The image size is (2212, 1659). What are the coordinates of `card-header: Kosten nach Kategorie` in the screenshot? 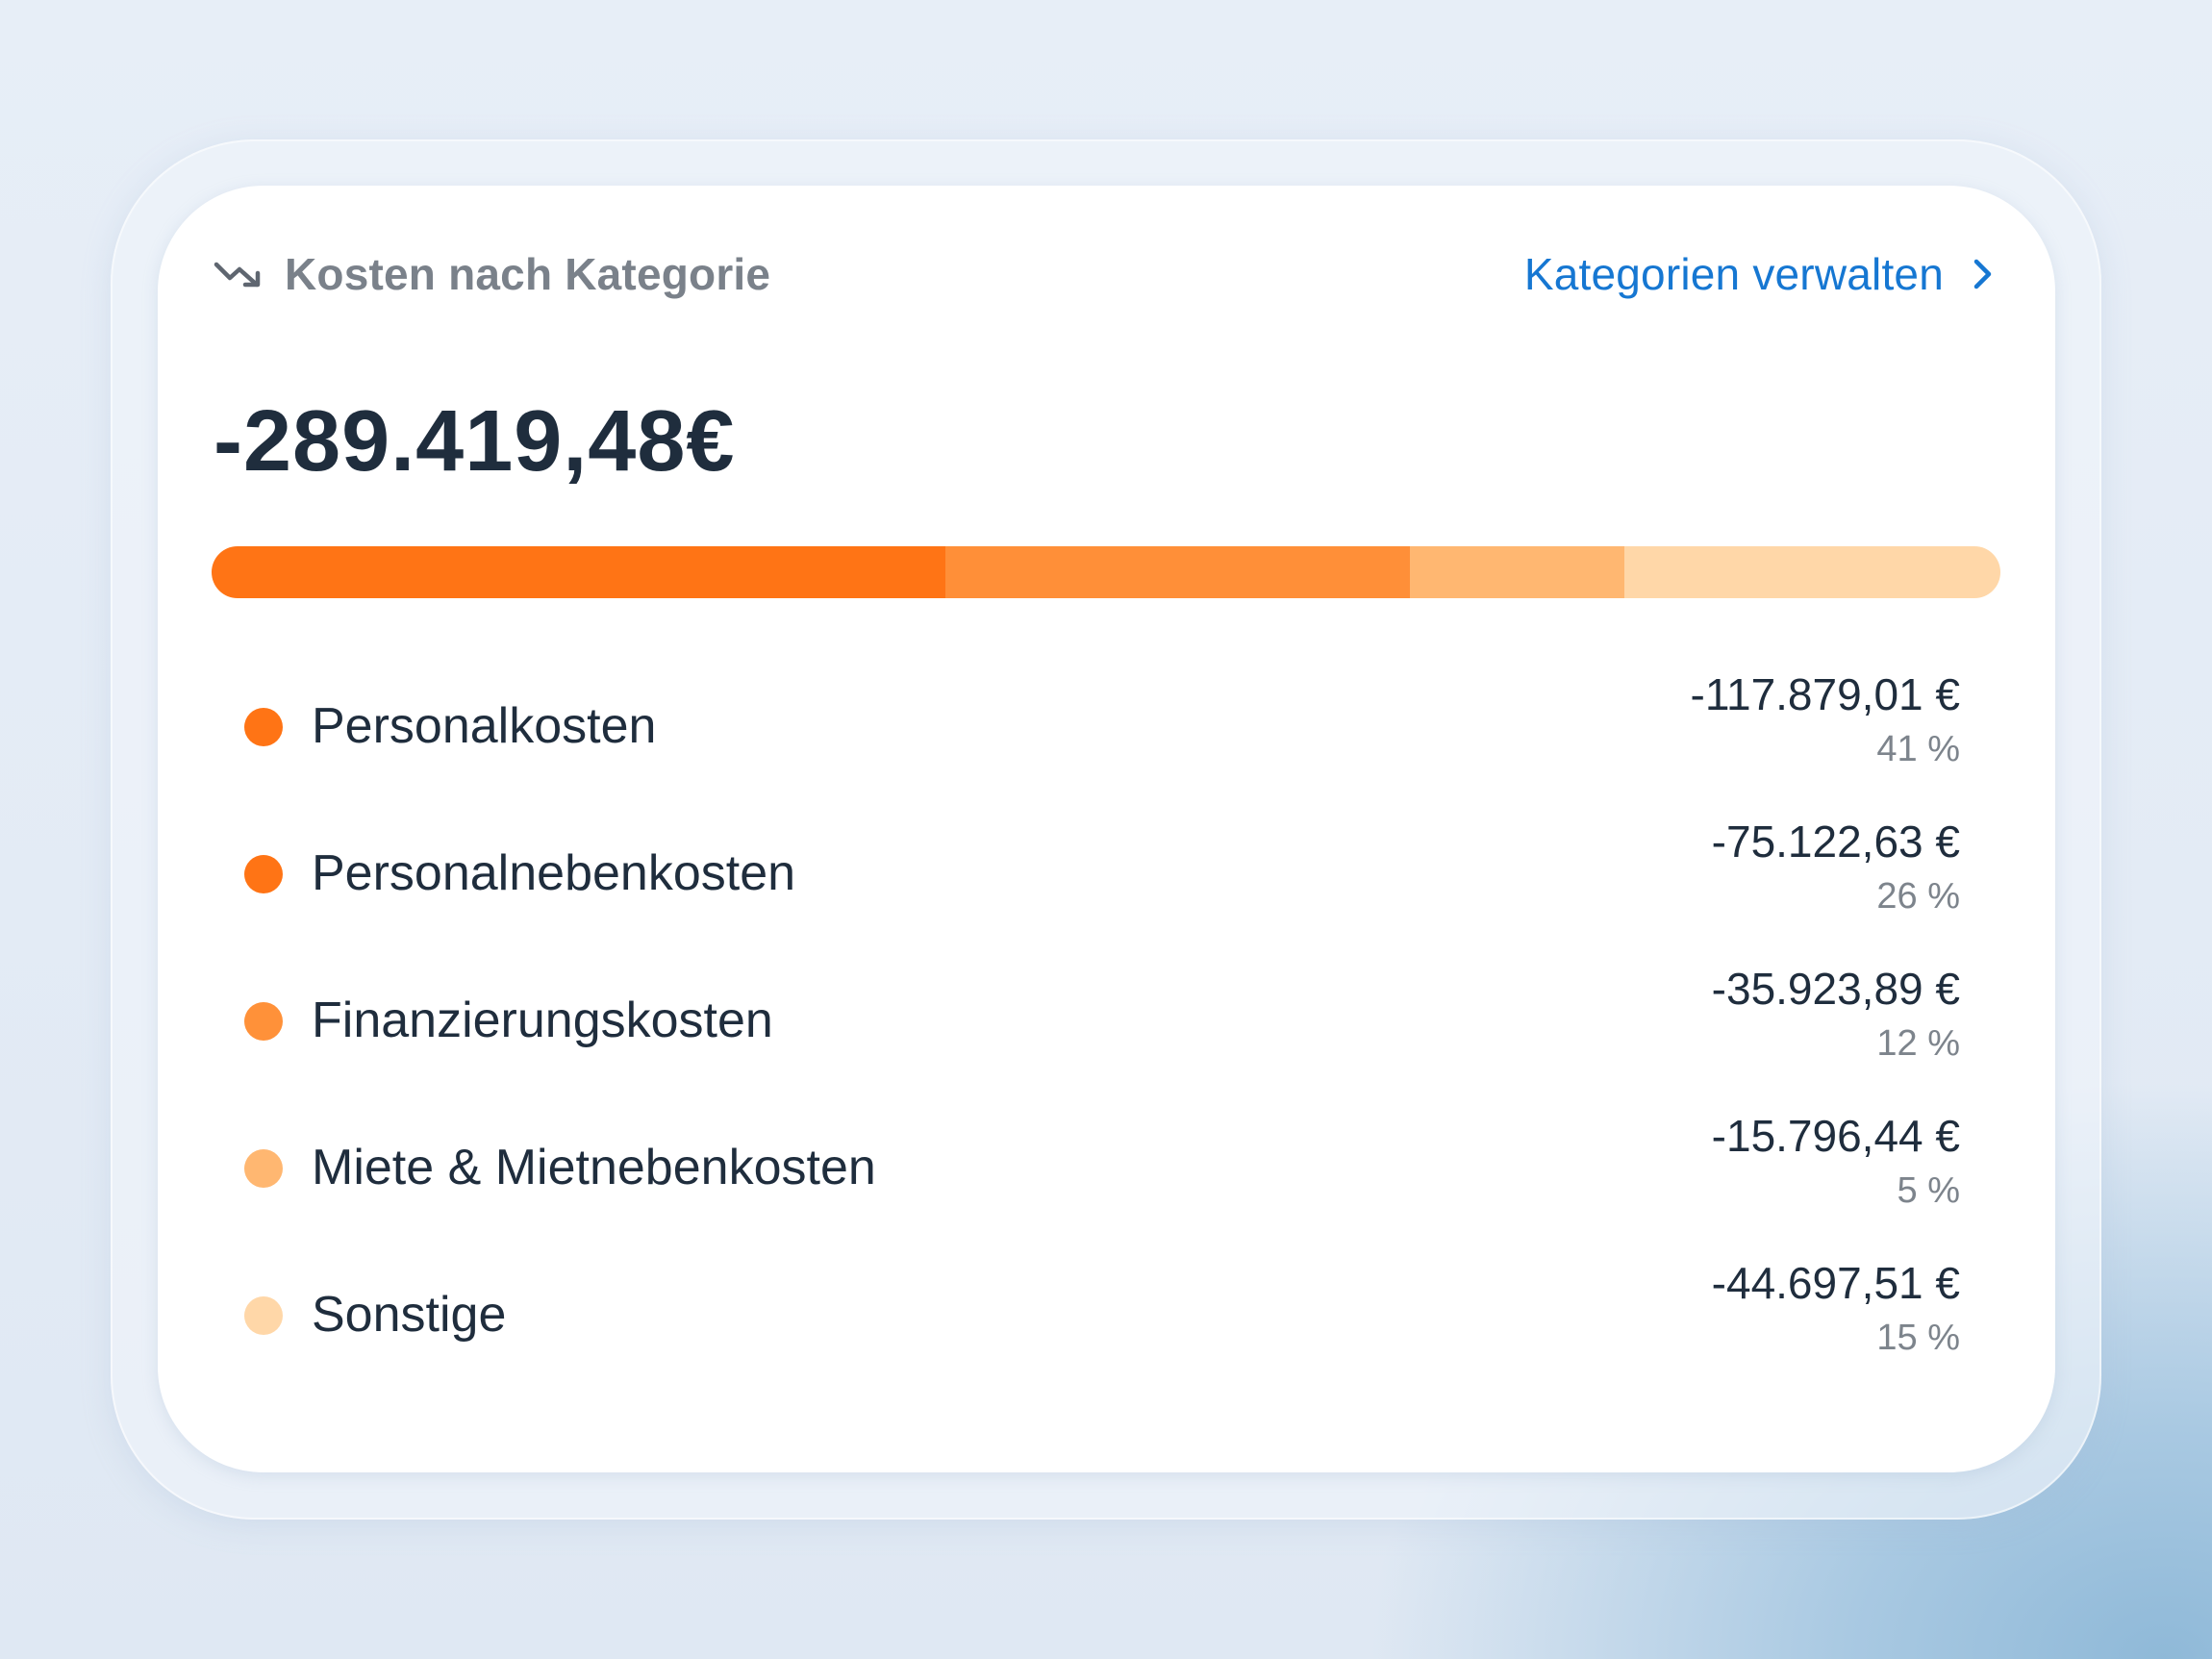 It's located at (492, 274).